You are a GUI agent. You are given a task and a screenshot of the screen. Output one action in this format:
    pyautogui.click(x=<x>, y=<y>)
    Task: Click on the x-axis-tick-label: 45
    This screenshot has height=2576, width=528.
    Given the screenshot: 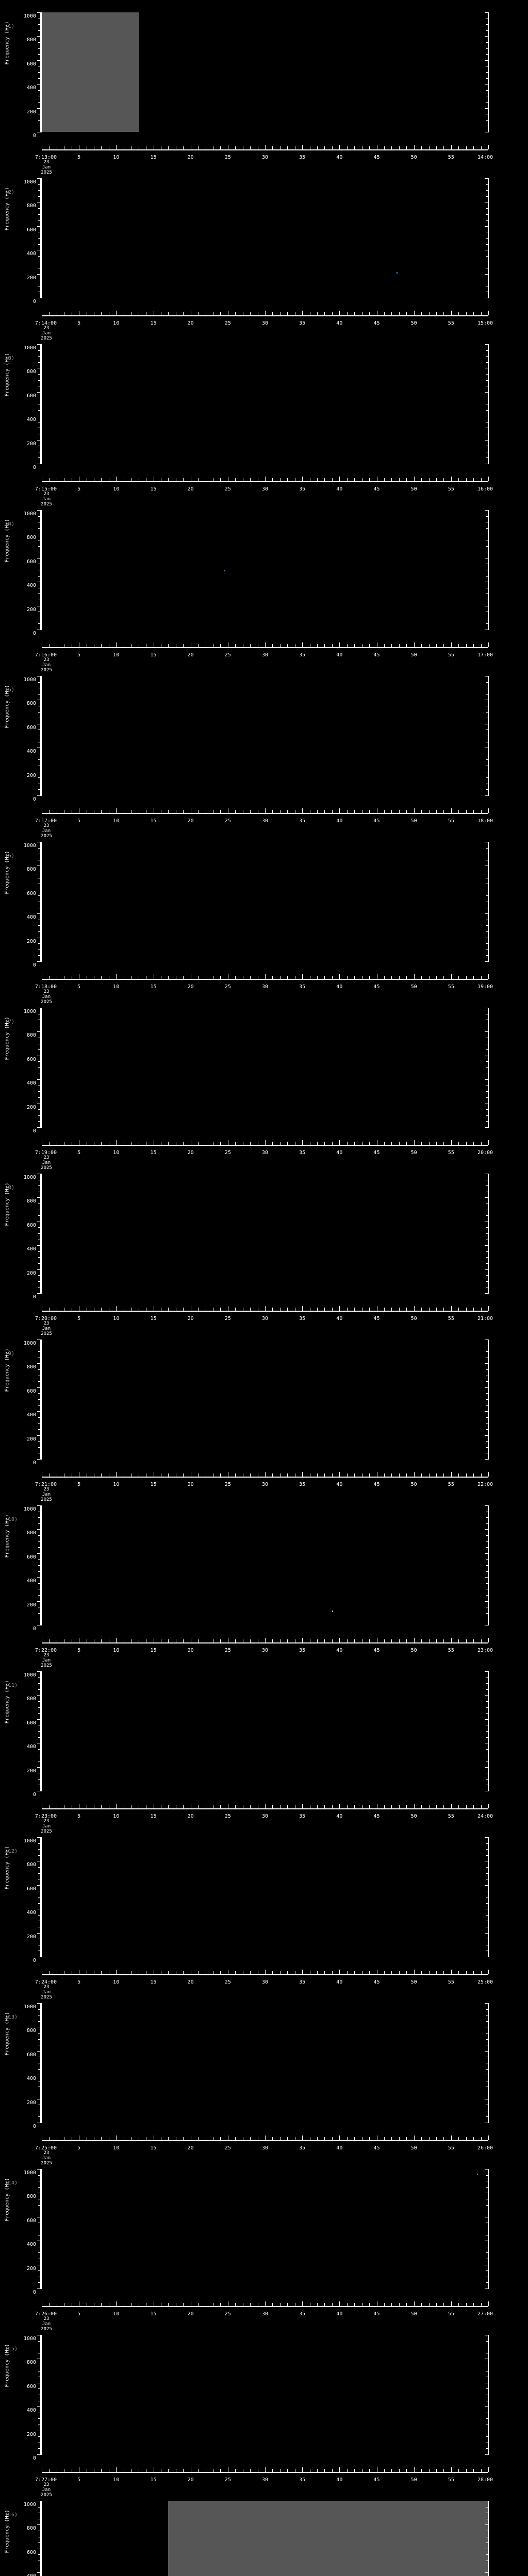 What is the action you would take?
    pyautogui.click(x=377, y=1982)
    